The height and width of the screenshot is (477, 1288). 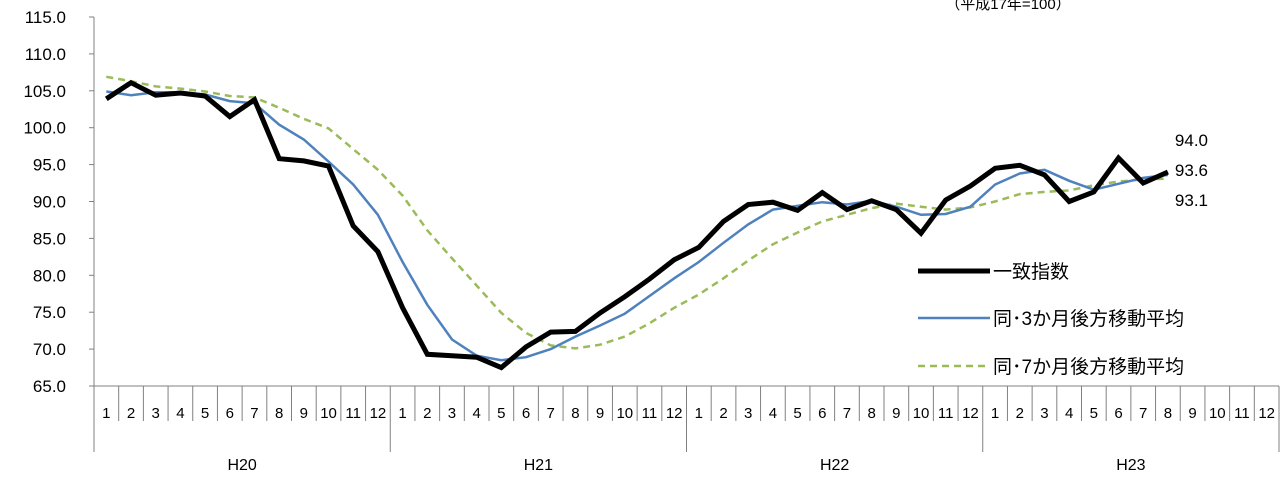 I want to click on legend-label-2: 同･7か月後方移動平均, so click(x=1088, y=367).